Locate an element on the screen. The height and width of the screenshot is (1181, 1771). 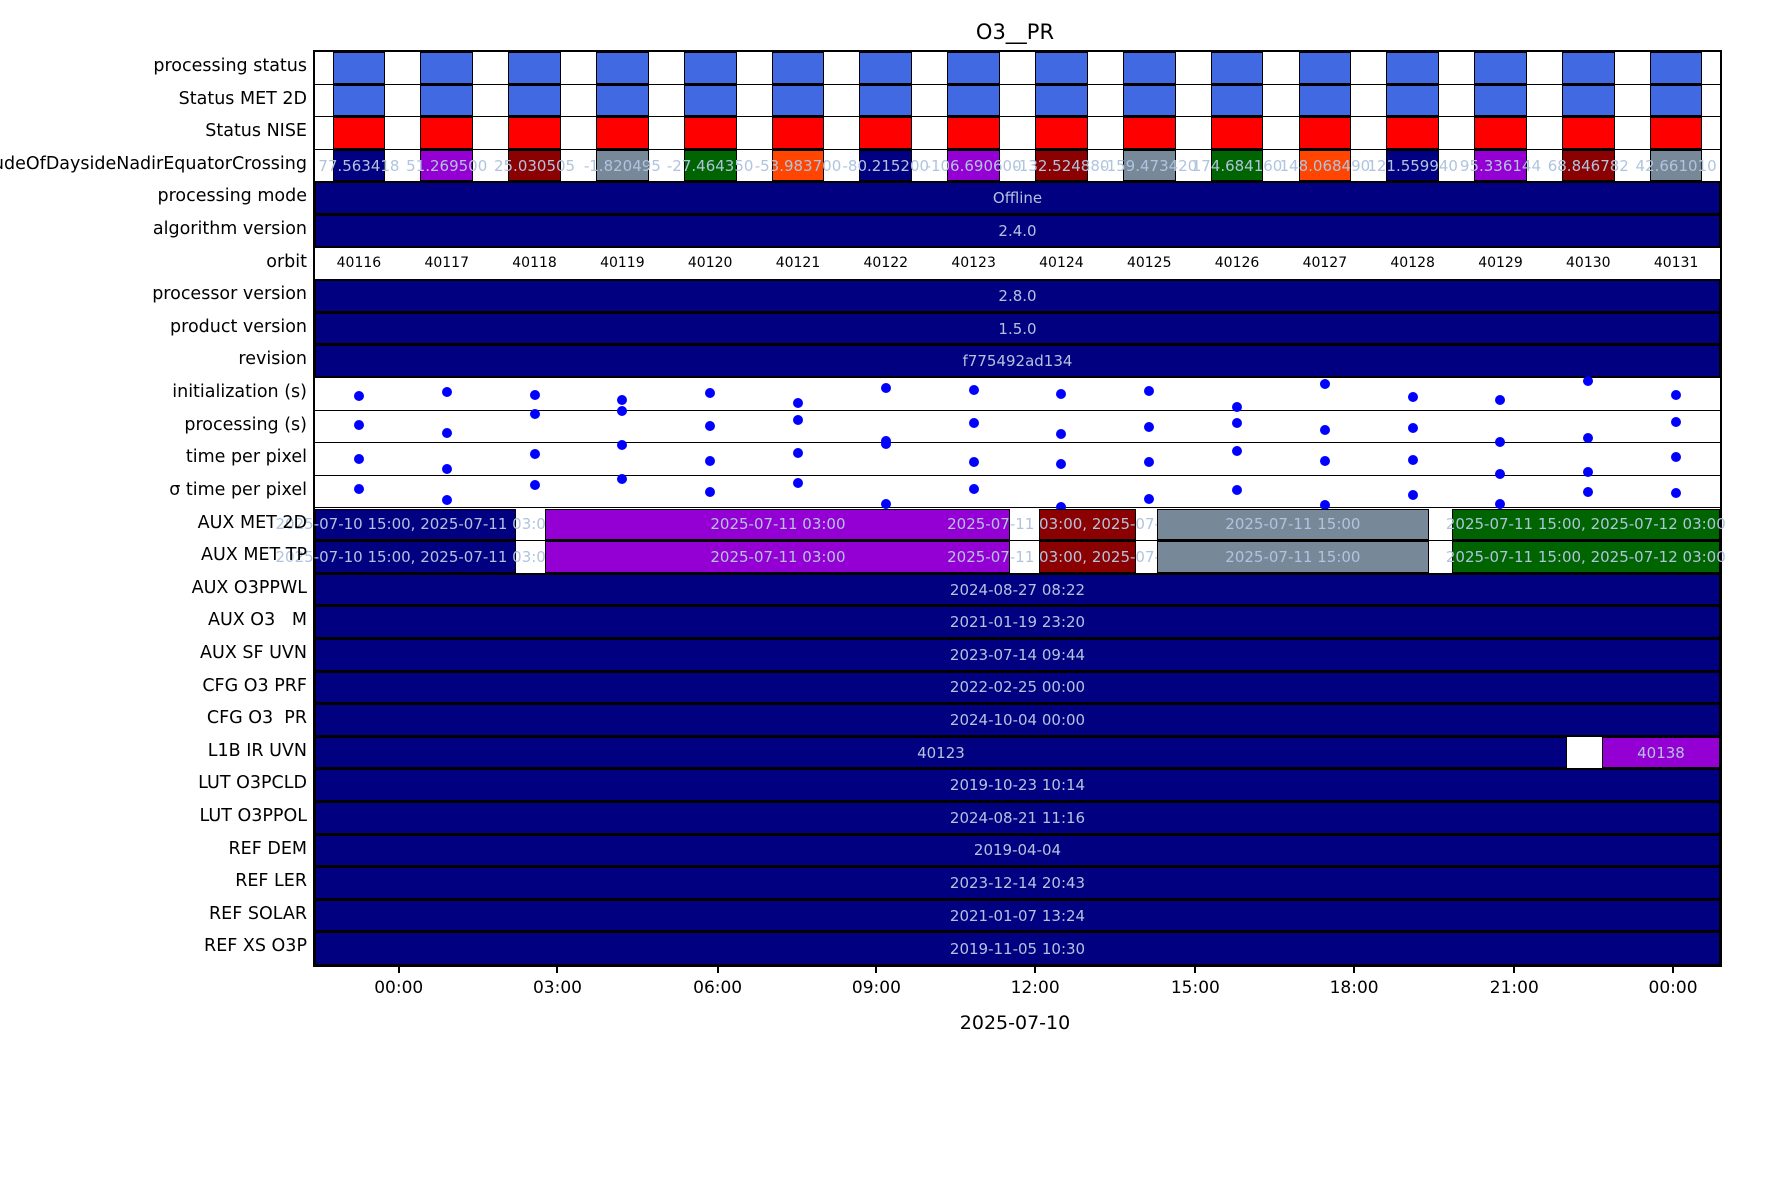
row-processing-s is located at coordinates (1017, 426).